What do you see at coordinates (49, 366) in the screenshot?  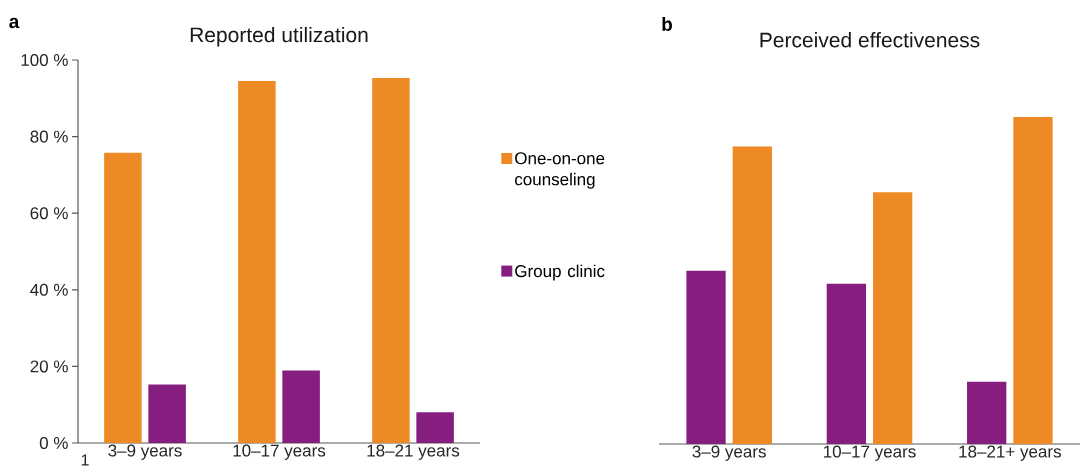 I see `y-tick-label: 20 %` at bounding box center [49, 366].